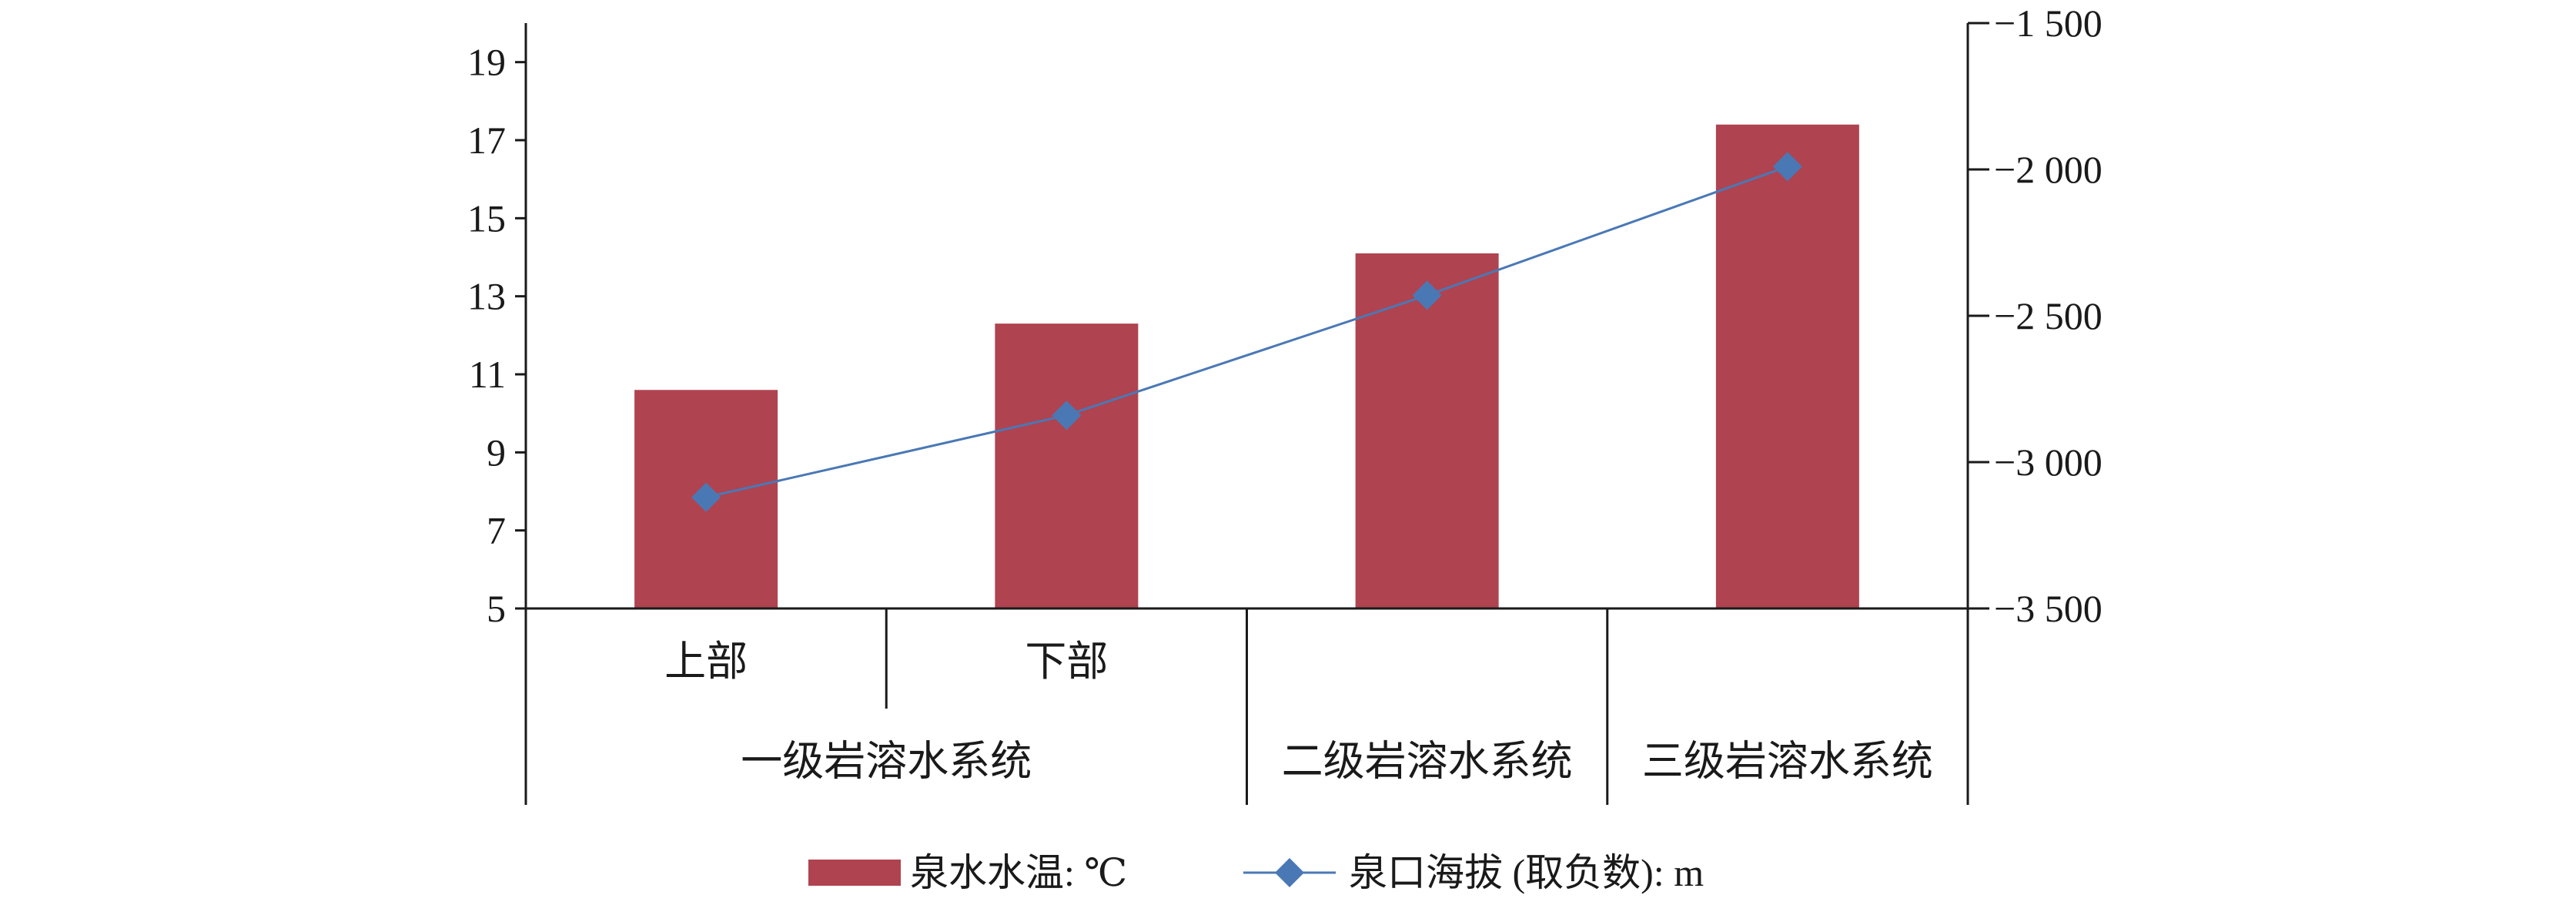 This screenshot has width=2576, height=905. Describe the element at coordinates (855, 873) in the screenshot. I see `legend-swatch-bar` at that location.